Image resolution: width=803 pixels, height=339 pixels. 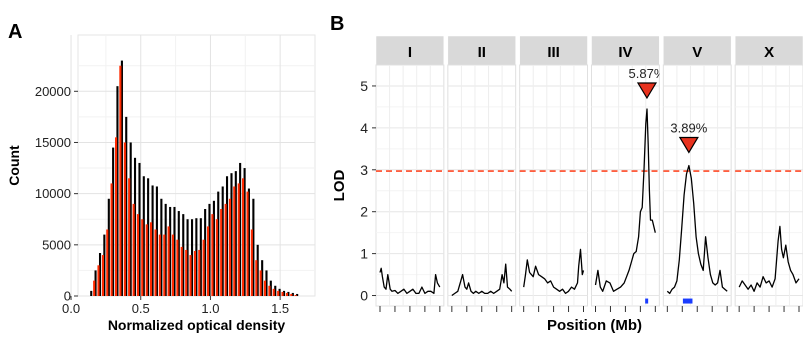 I want to click on panel-b-letter: B, so click(x=337, y=24).